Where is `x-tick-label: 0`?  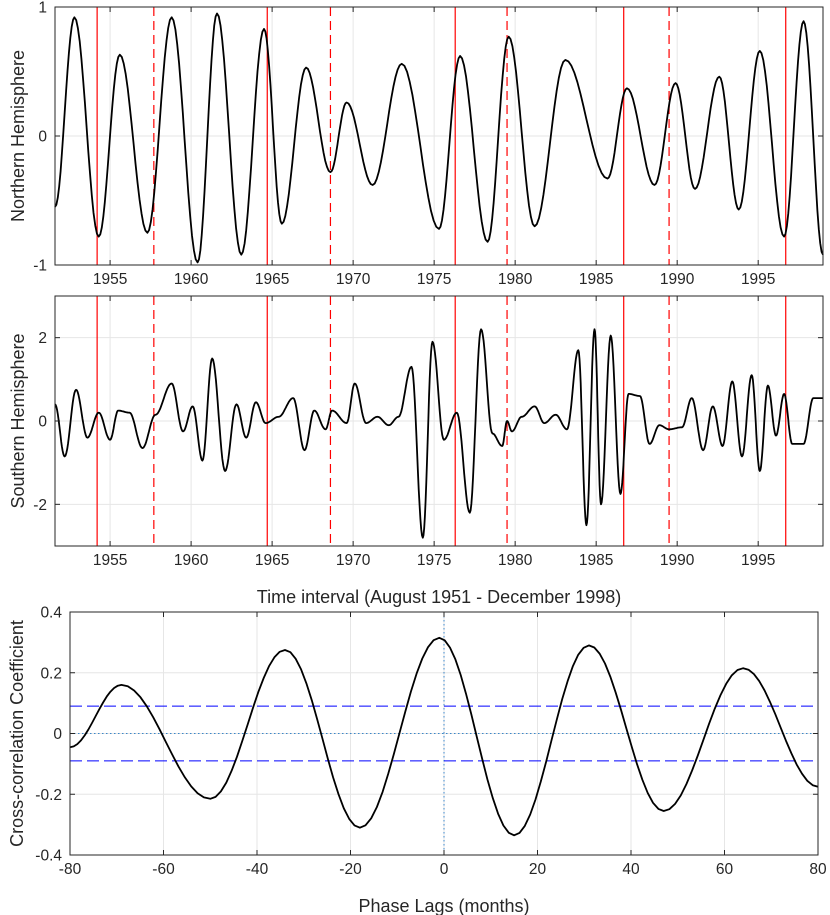 x-tick-label: 0 is located at coordinates (444, 869).